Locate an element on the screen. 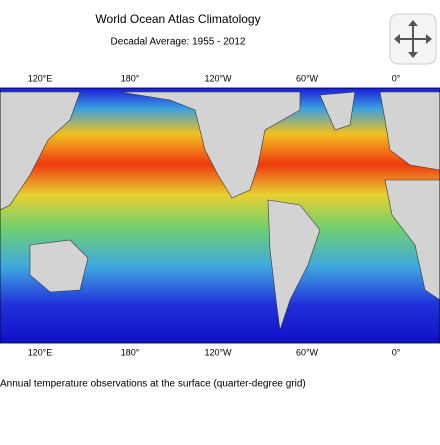 The image size is (440, 445). bottom-axis: 120°E 180° 120°W 60°W 0° is located at coordinates (214, 352).